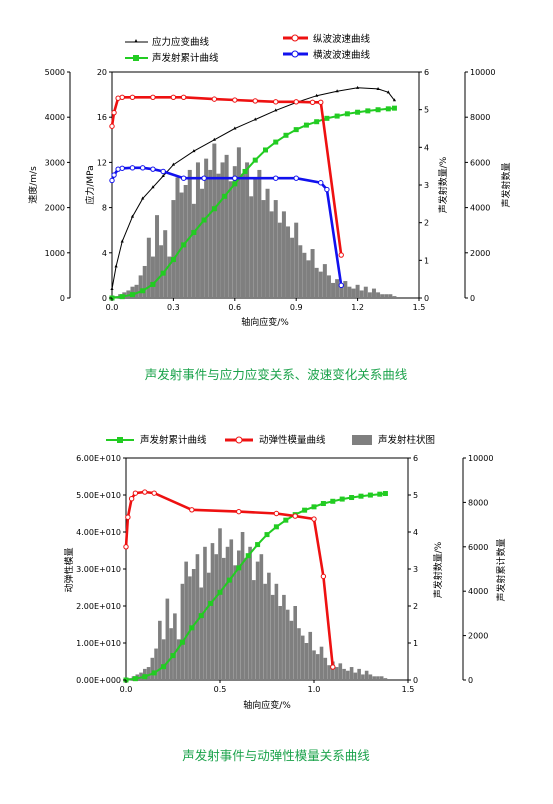 The height and width of the screenshot is (804, 553). I want to click on y-tick-label: 4, so click(104, 253).